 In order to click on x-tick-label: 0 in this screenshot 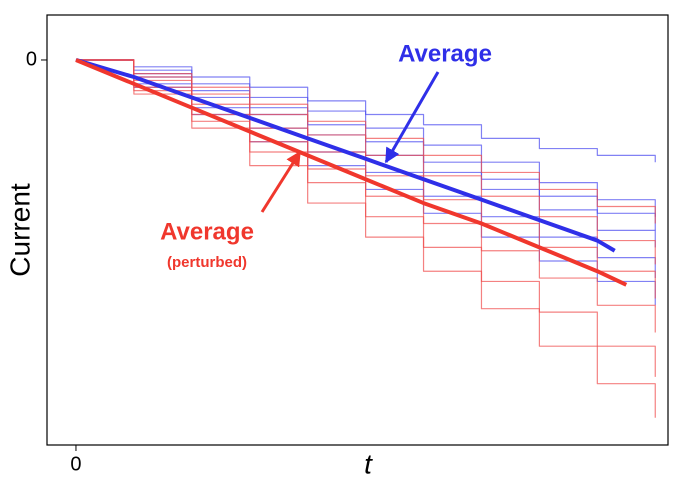, I will do `click(75, 464)`.